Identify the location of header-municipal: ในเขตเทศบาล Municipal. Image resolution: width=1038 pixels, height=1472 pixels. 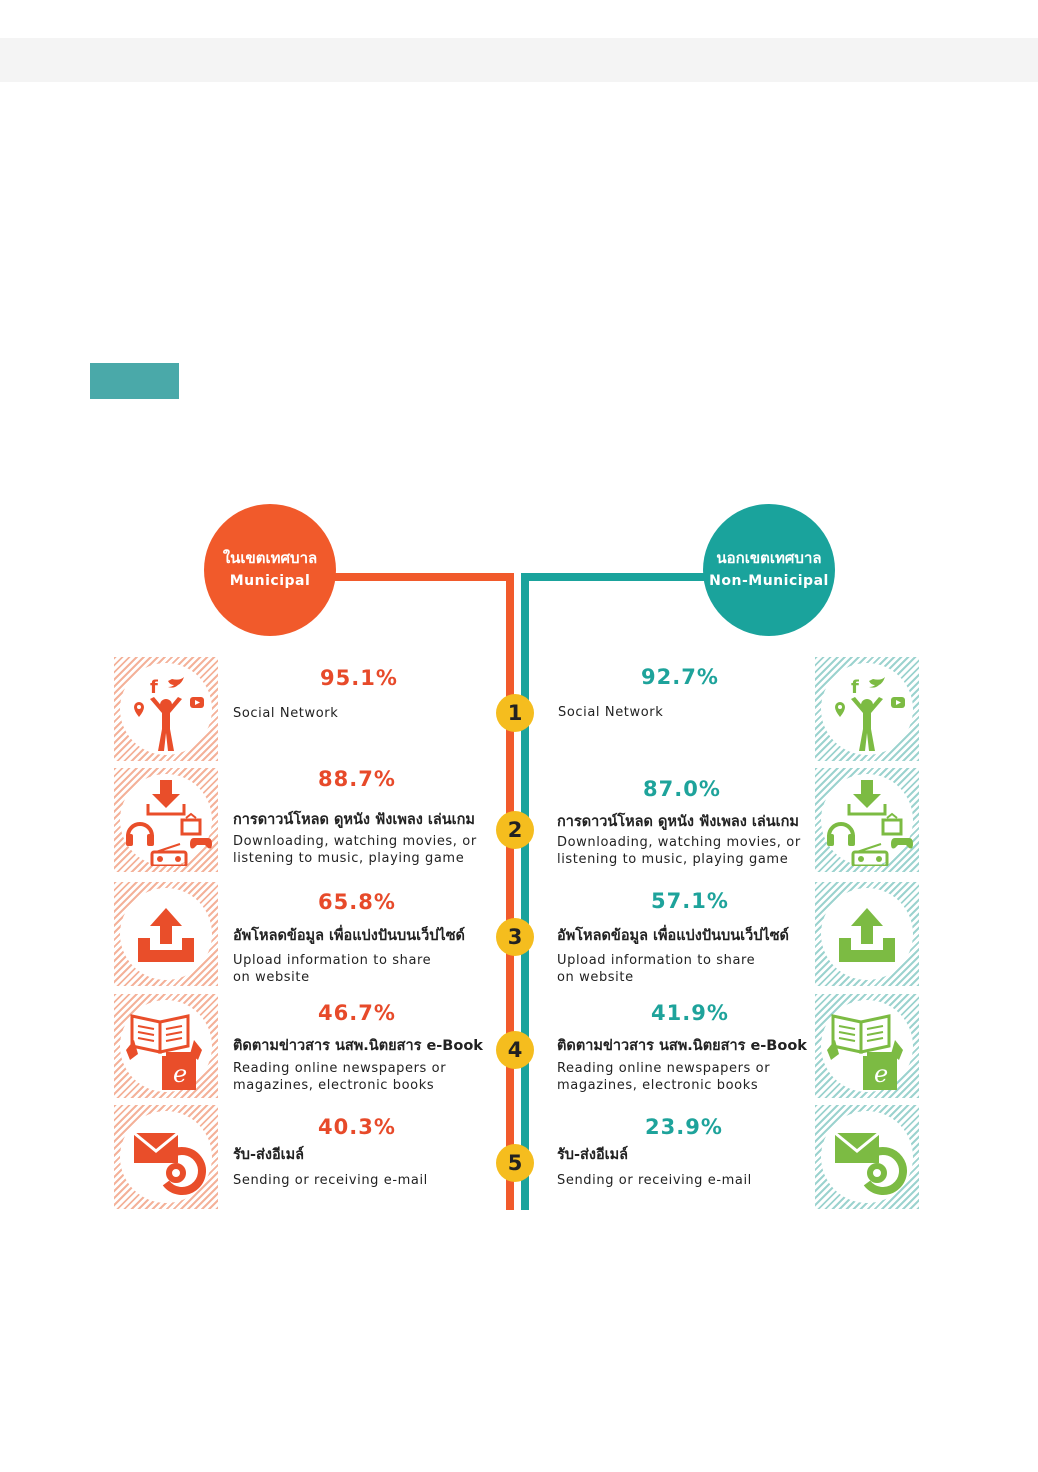
(270, 570).